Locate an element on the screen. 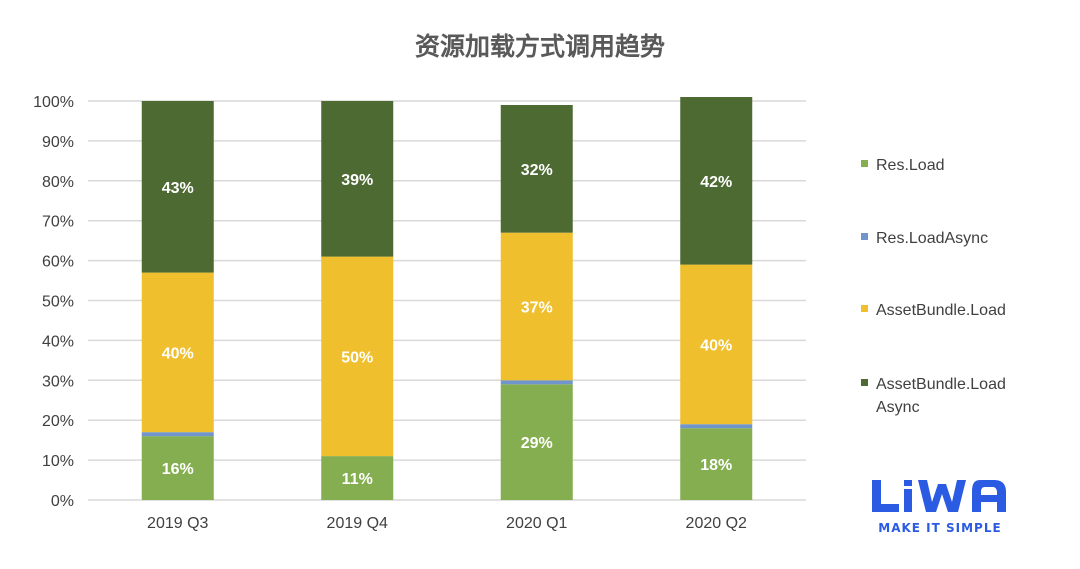 The image size is (1080, 569). y-tick-label: 30% is located at coordinates (58, 381).